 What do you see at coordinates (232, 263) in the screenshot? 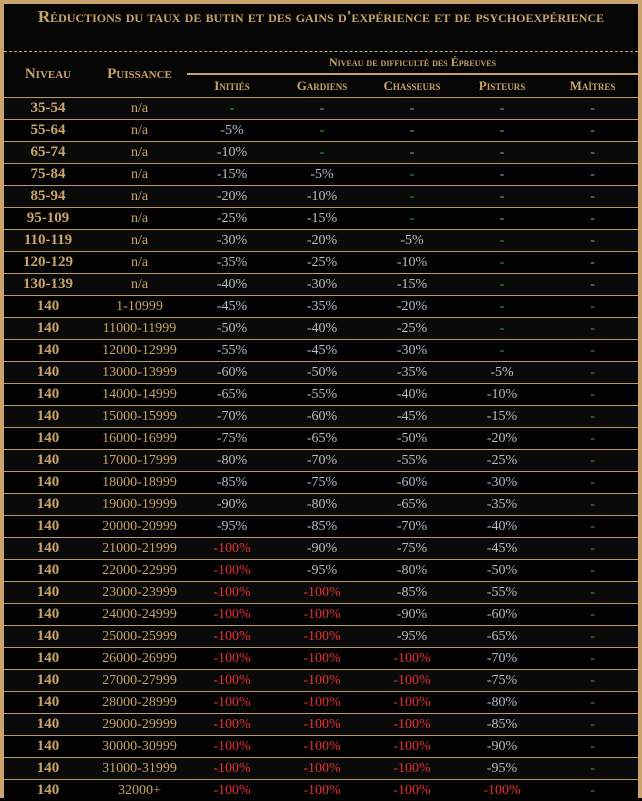
I see `reduction-cell-initiates: -35%` at bounding box center [232, 263].